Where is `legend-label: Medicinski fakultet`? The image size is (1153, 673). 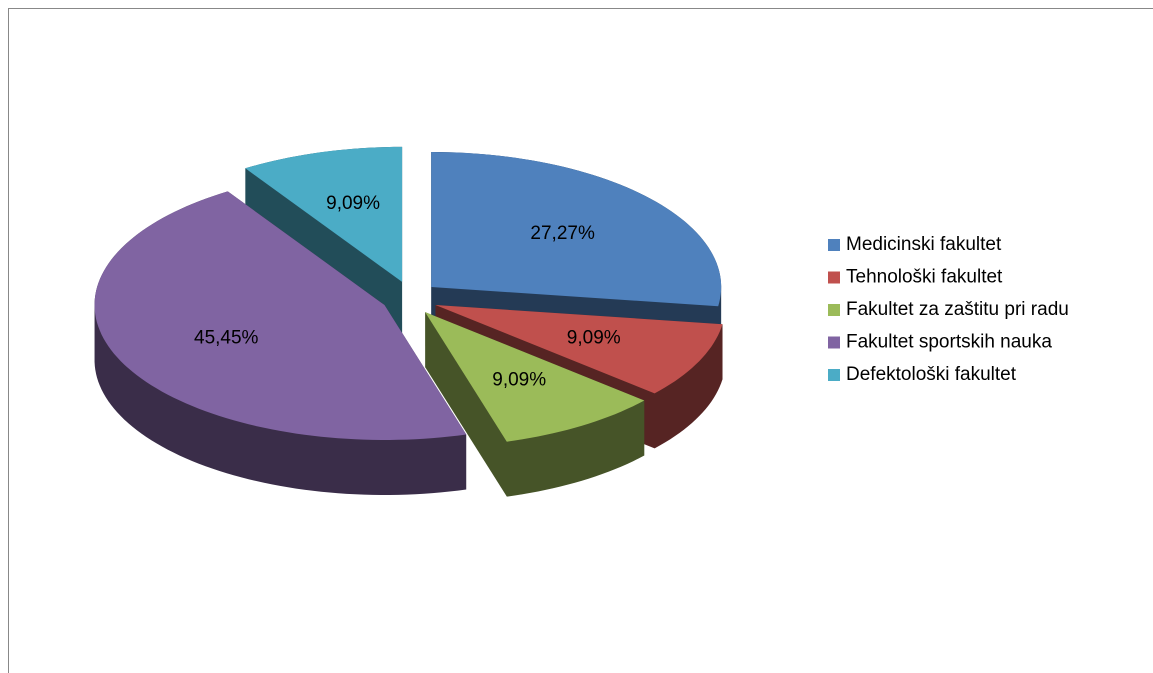 legend-label: Medicinski fakultet is located at coordinates (924, 244).